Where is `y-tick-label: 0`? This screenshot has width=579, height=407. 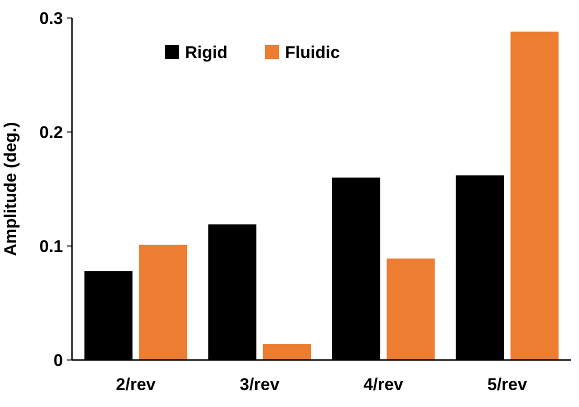
y-tick-label: 0 is located at coordinates (58, 360).